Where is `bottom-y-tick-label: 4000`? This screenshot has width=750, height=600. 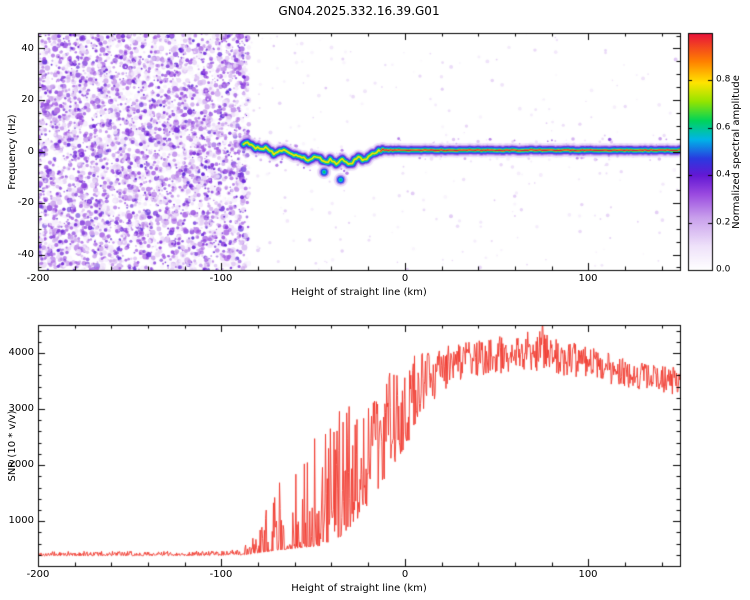 bottom-y-tick-label: 4000 is located at coordinates (21, 352).